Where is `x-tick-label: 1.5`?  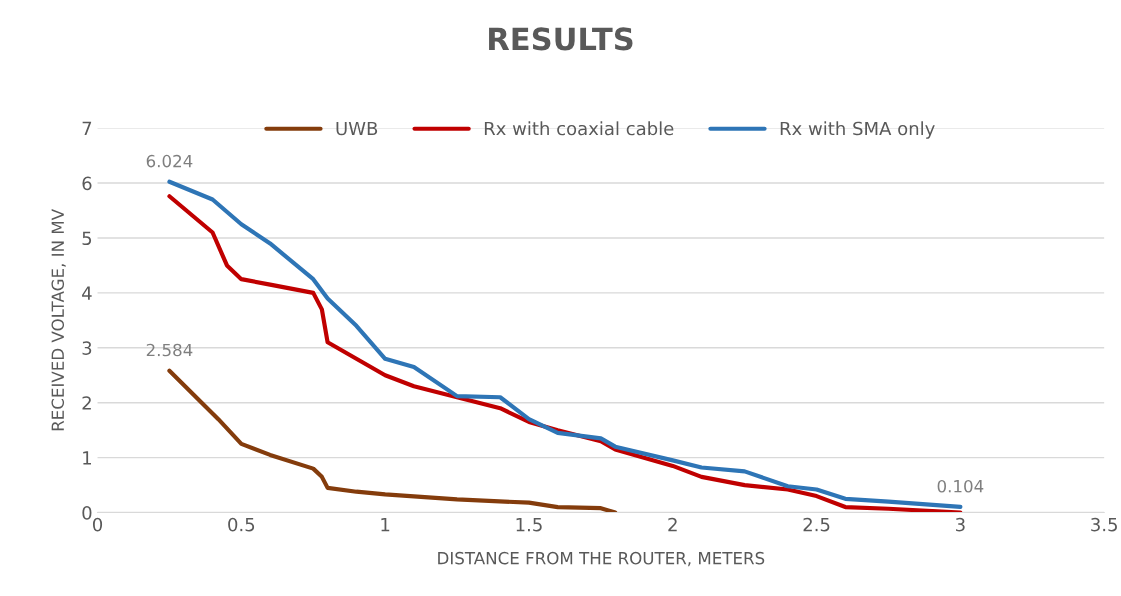 x-tick-label: 1.5 is located at coordinates (529, 524).